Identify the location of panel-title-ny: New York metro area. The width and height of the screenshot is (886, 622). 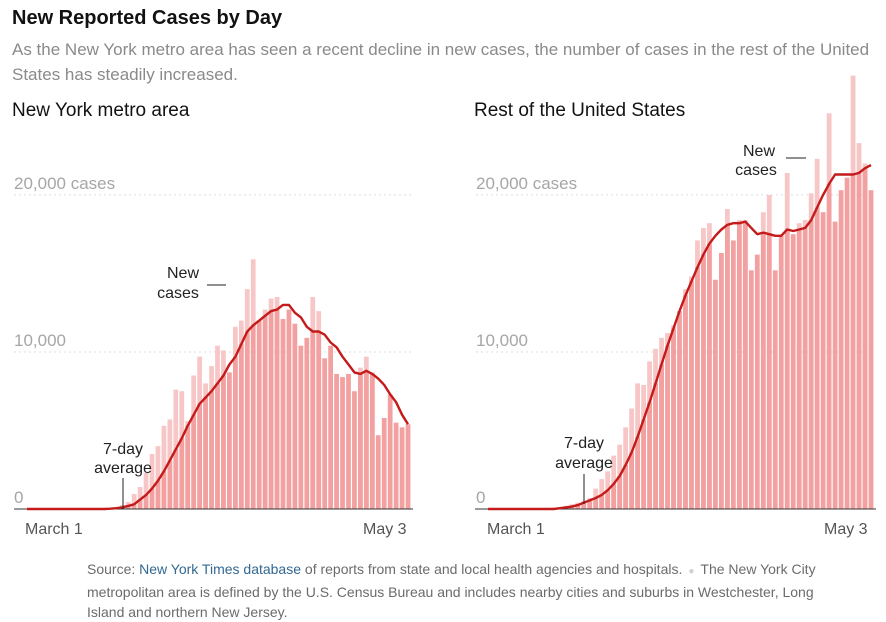
(101, 110).